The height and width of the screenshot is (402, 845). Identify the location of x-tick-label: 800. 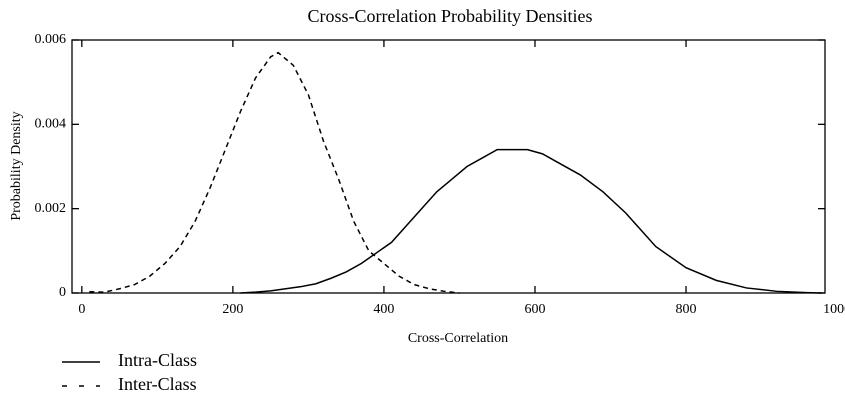
(686, 309).